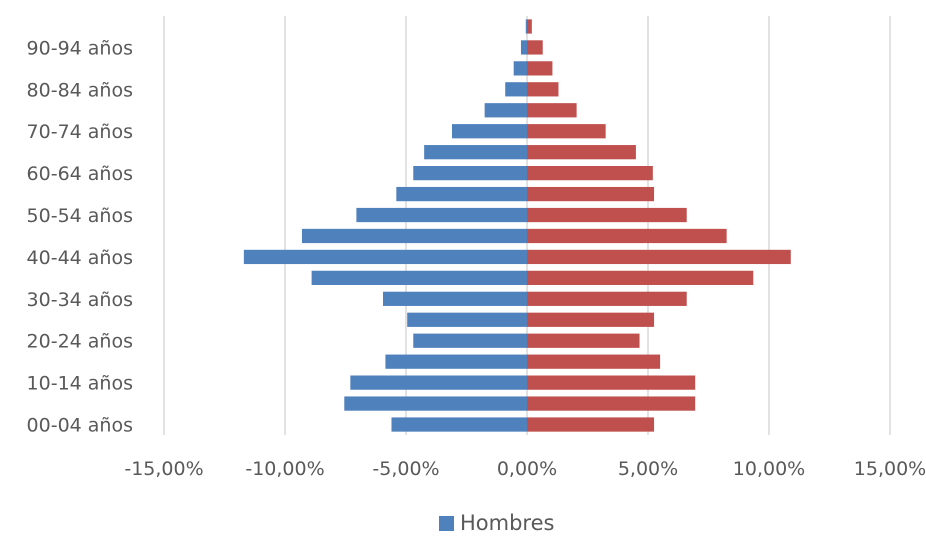  Describe the element at coordinates (80, 342) in the screenshot. I see `y-tick-label: 20-24 años` at that location.